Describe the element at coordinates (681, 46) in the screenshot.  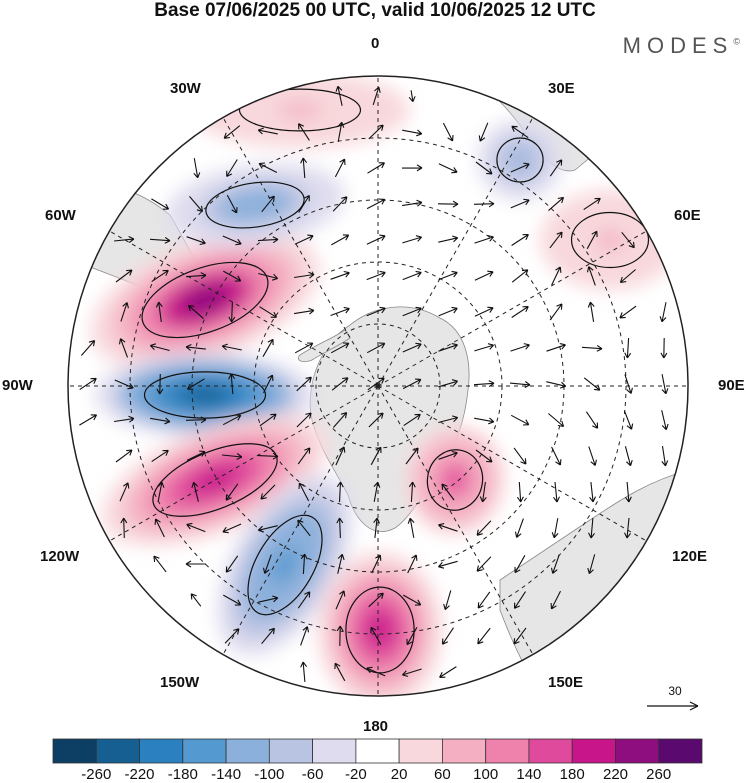
I see `brand-logo: MODES©` at that location.